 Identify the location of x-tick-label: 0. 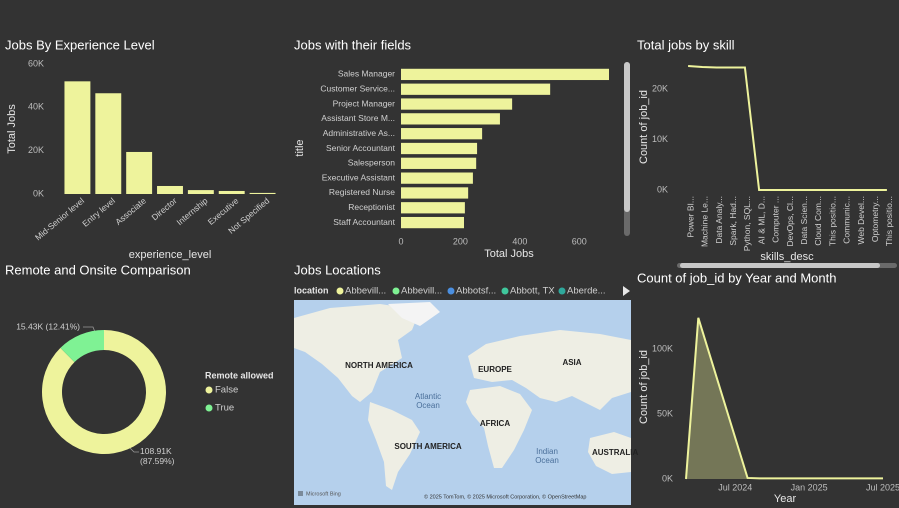
(400, 241).